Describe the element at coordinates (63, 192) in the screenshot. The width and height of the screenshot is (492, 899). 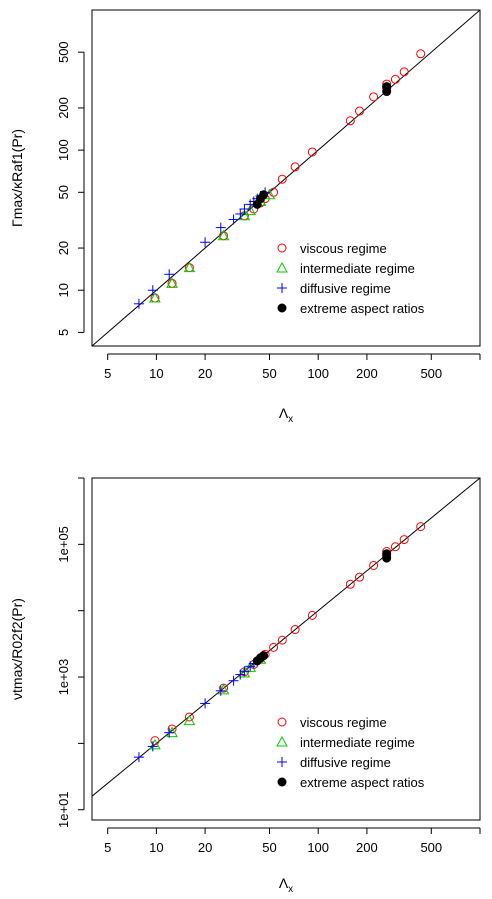
I see `y-tick-label: 50` at that location.